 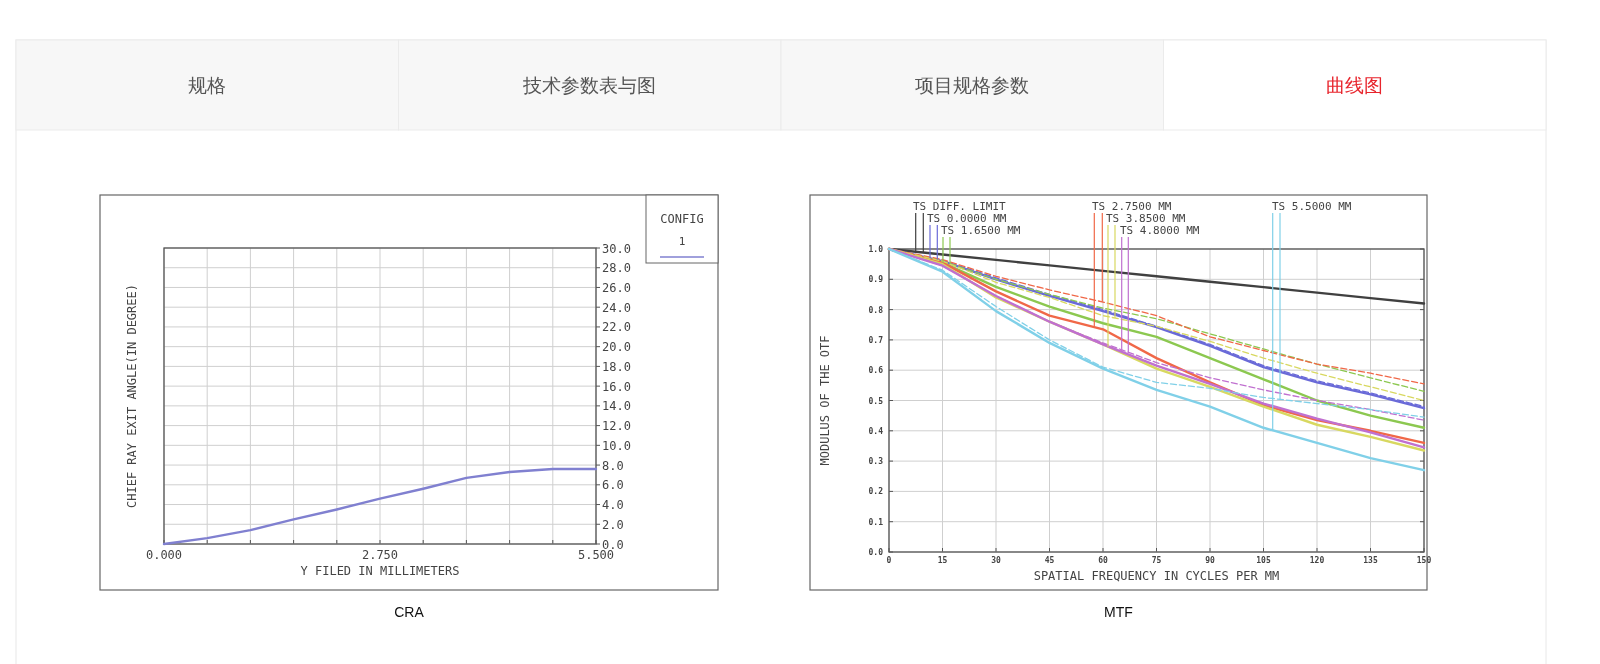 I want to click on y-tick-label: 26.0, so click(x=616, y=288).